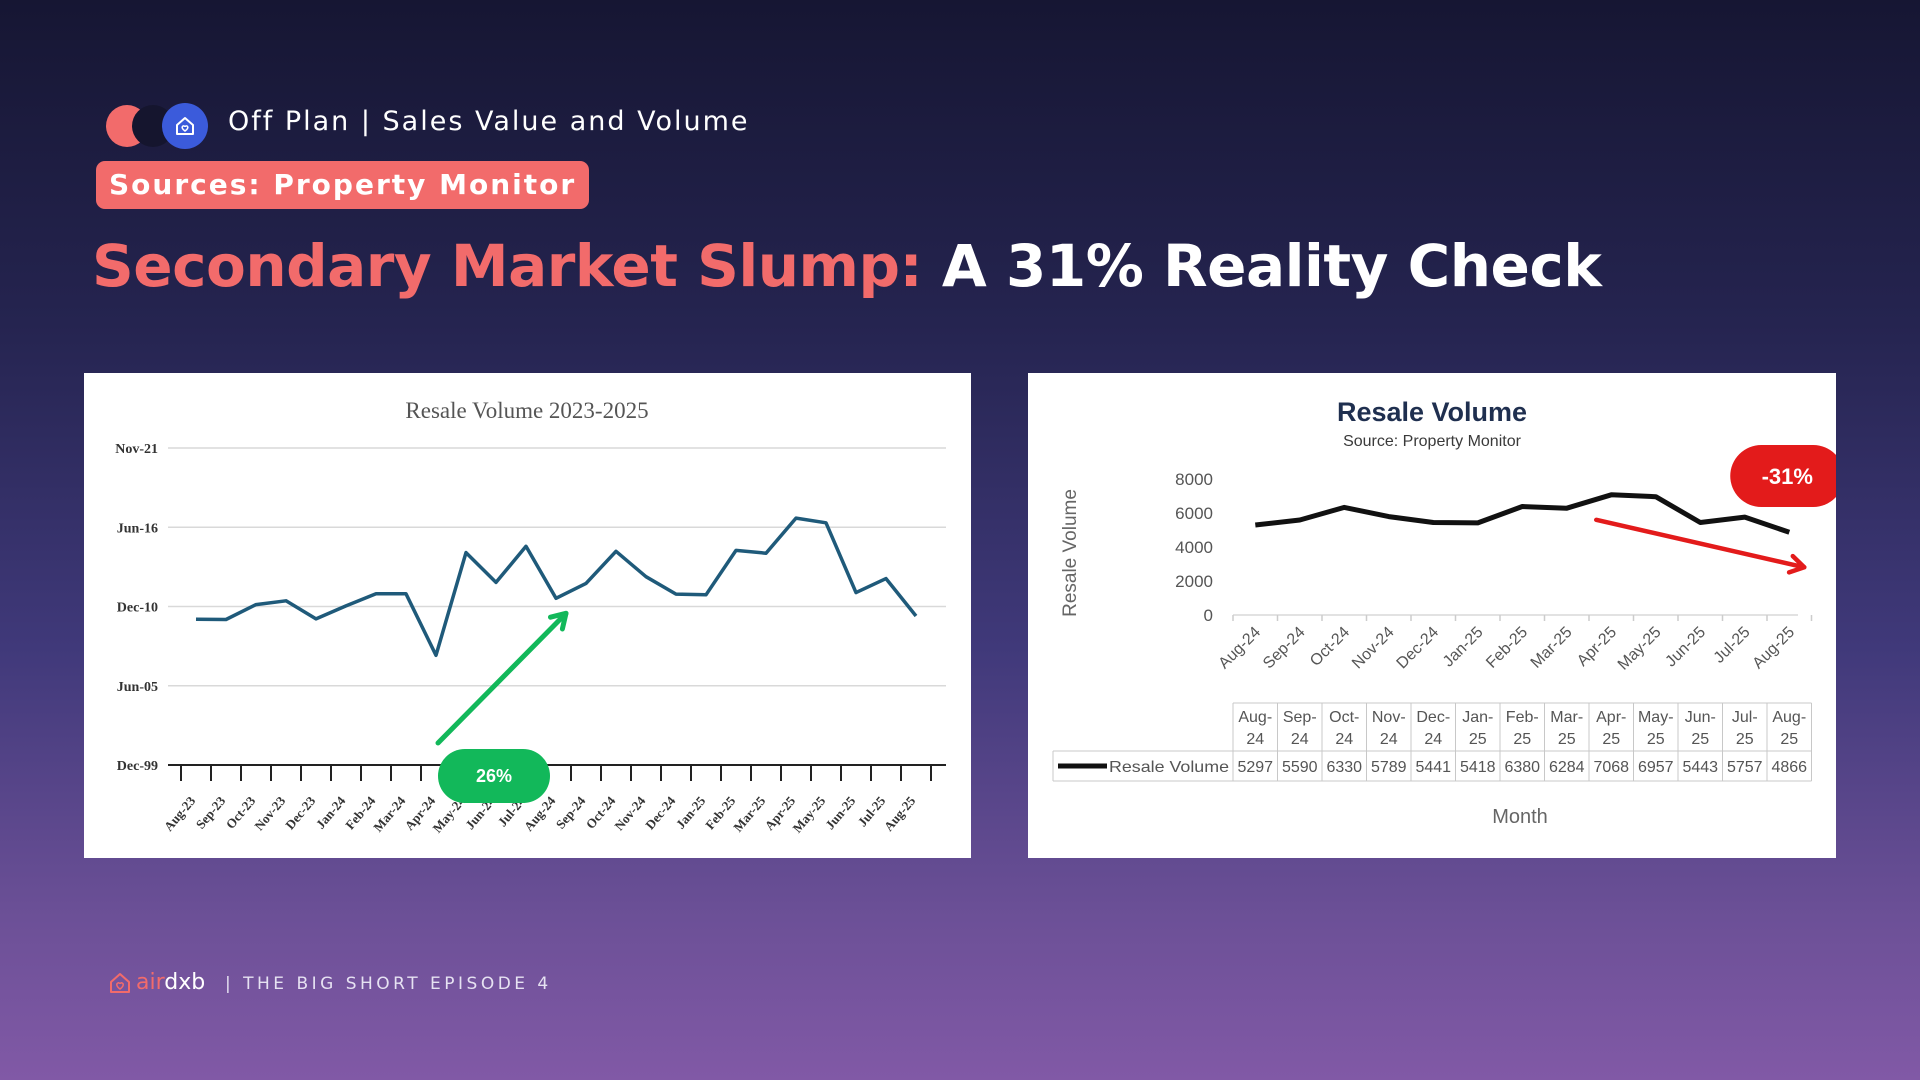  Describe the element at coordinates (1522, 717) in the screenshot. I see `table-header-cell: Feb-` at that location.